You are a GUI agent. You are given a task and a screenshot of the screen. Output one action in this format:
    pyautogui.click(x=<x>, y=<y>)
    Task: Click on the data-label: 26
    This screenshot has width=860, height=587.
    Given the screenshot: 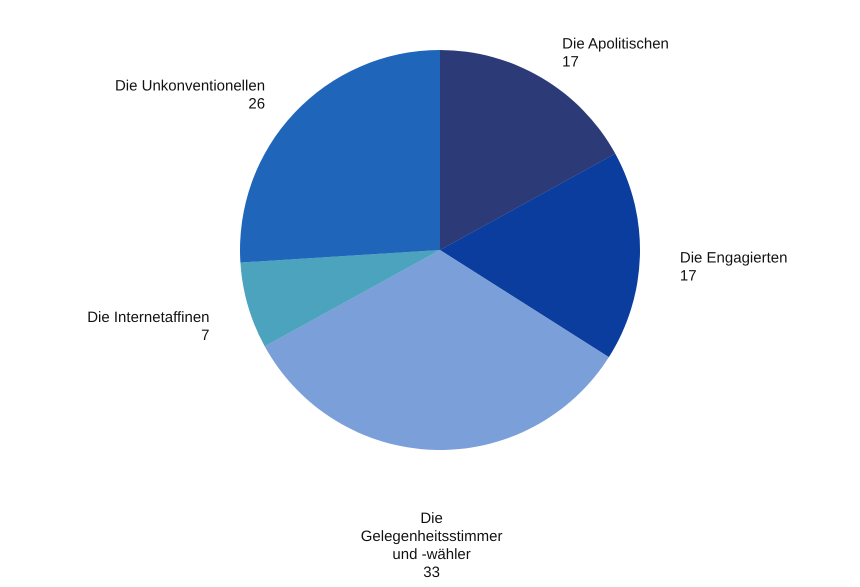 What is the action you would take?
    pyautogui.click(x=257, y=104)
    